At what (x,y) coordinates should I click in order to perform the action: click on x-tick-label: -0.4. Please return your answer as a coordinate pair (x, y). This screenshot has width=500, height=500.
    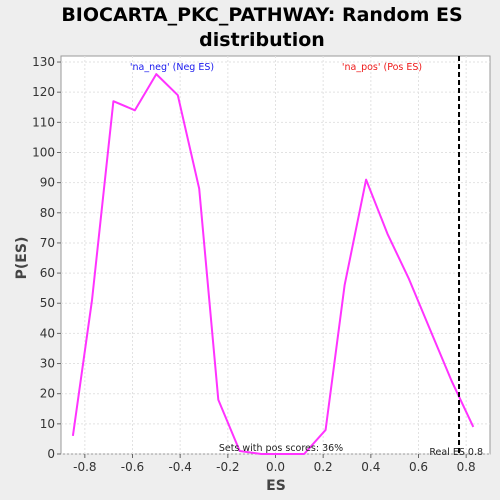
    Looking at the image, I should click on (179, 467).